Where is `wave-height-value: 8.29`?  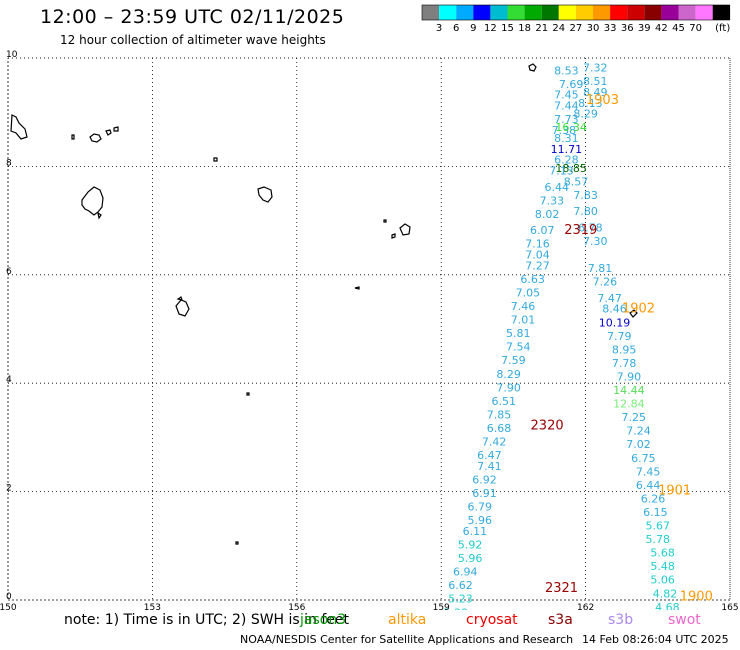
wave-height-value: 8.29 is located at coordinates (508, 374).